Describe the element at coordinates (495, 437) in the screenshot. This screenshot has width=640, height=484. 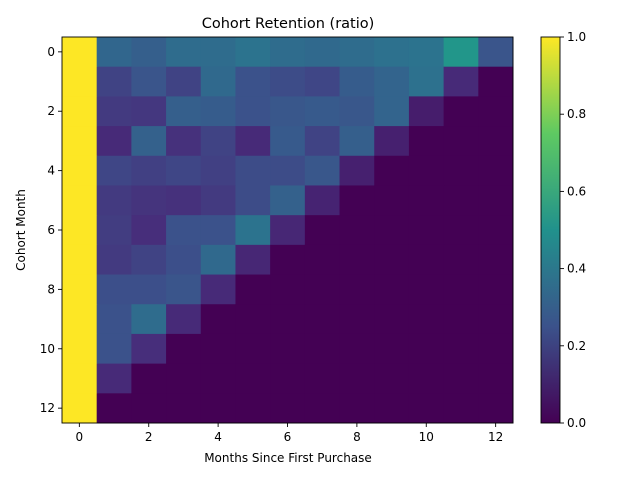
I see `x-tick-label: 12` at that location.